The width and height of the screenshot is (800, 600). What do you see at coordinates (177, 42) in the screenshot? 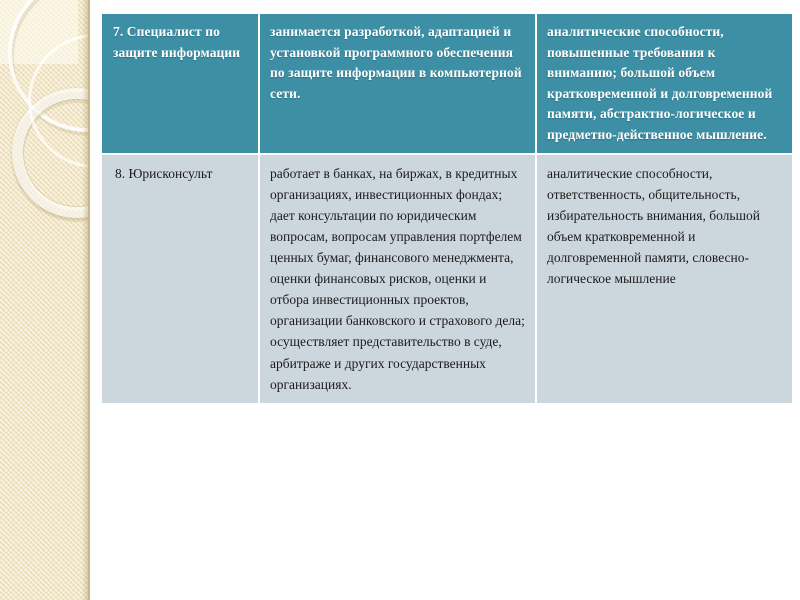
I see `profession-text: 7. Специалист по защите информации` at bounding box center [177, 42].